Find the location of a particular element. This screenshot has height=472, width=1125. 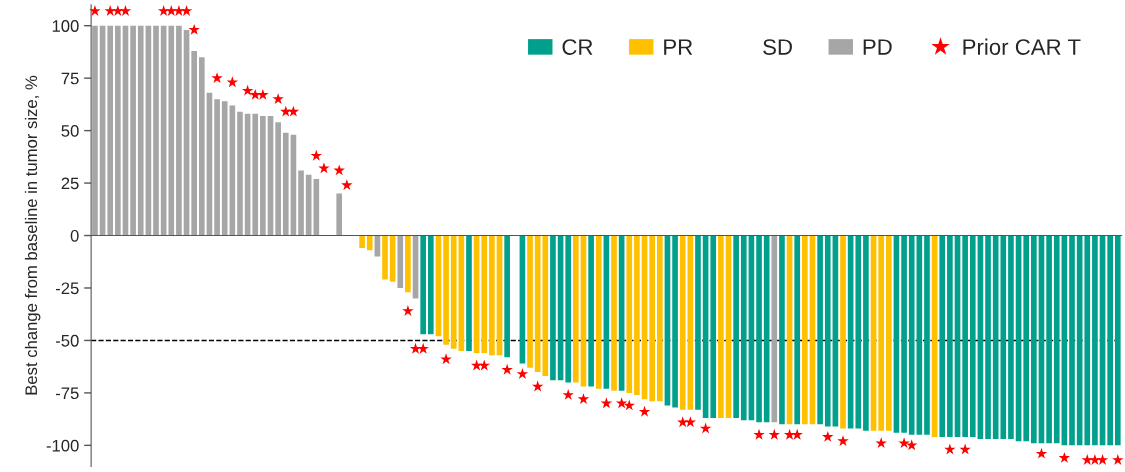

legend-label: PR is located at coordinates (678, 47).